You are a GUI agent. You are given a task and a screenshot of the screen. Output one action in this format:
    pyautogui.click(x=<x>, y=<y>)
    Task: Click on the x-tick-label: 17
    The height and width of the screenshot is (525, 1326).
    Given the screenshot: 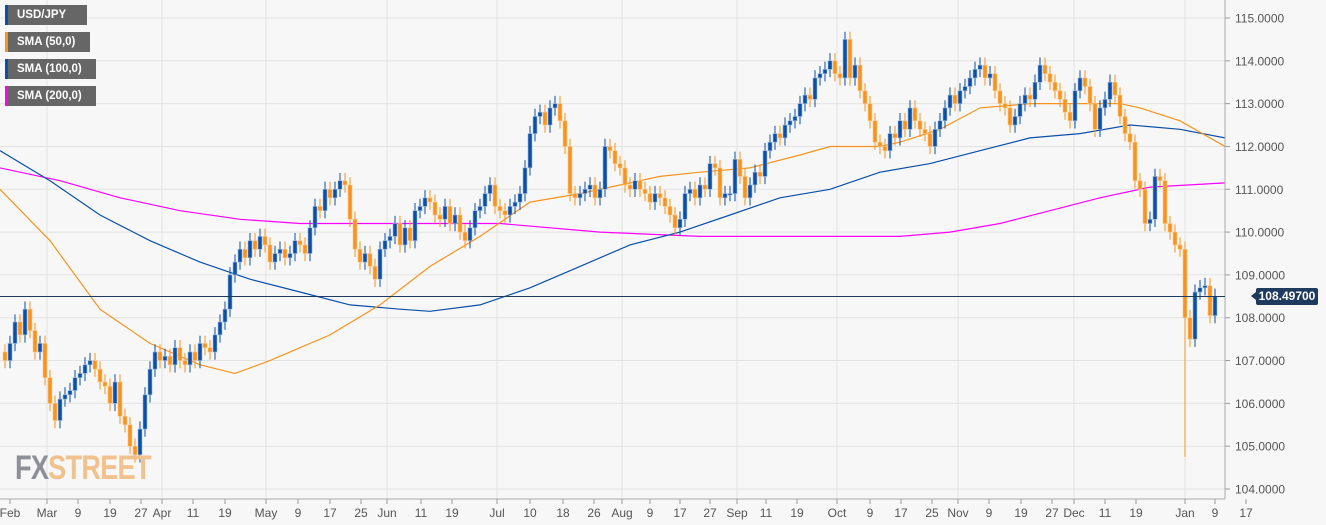 What is the action you would take?
    pyautogui.click(x=330, y=513)
    